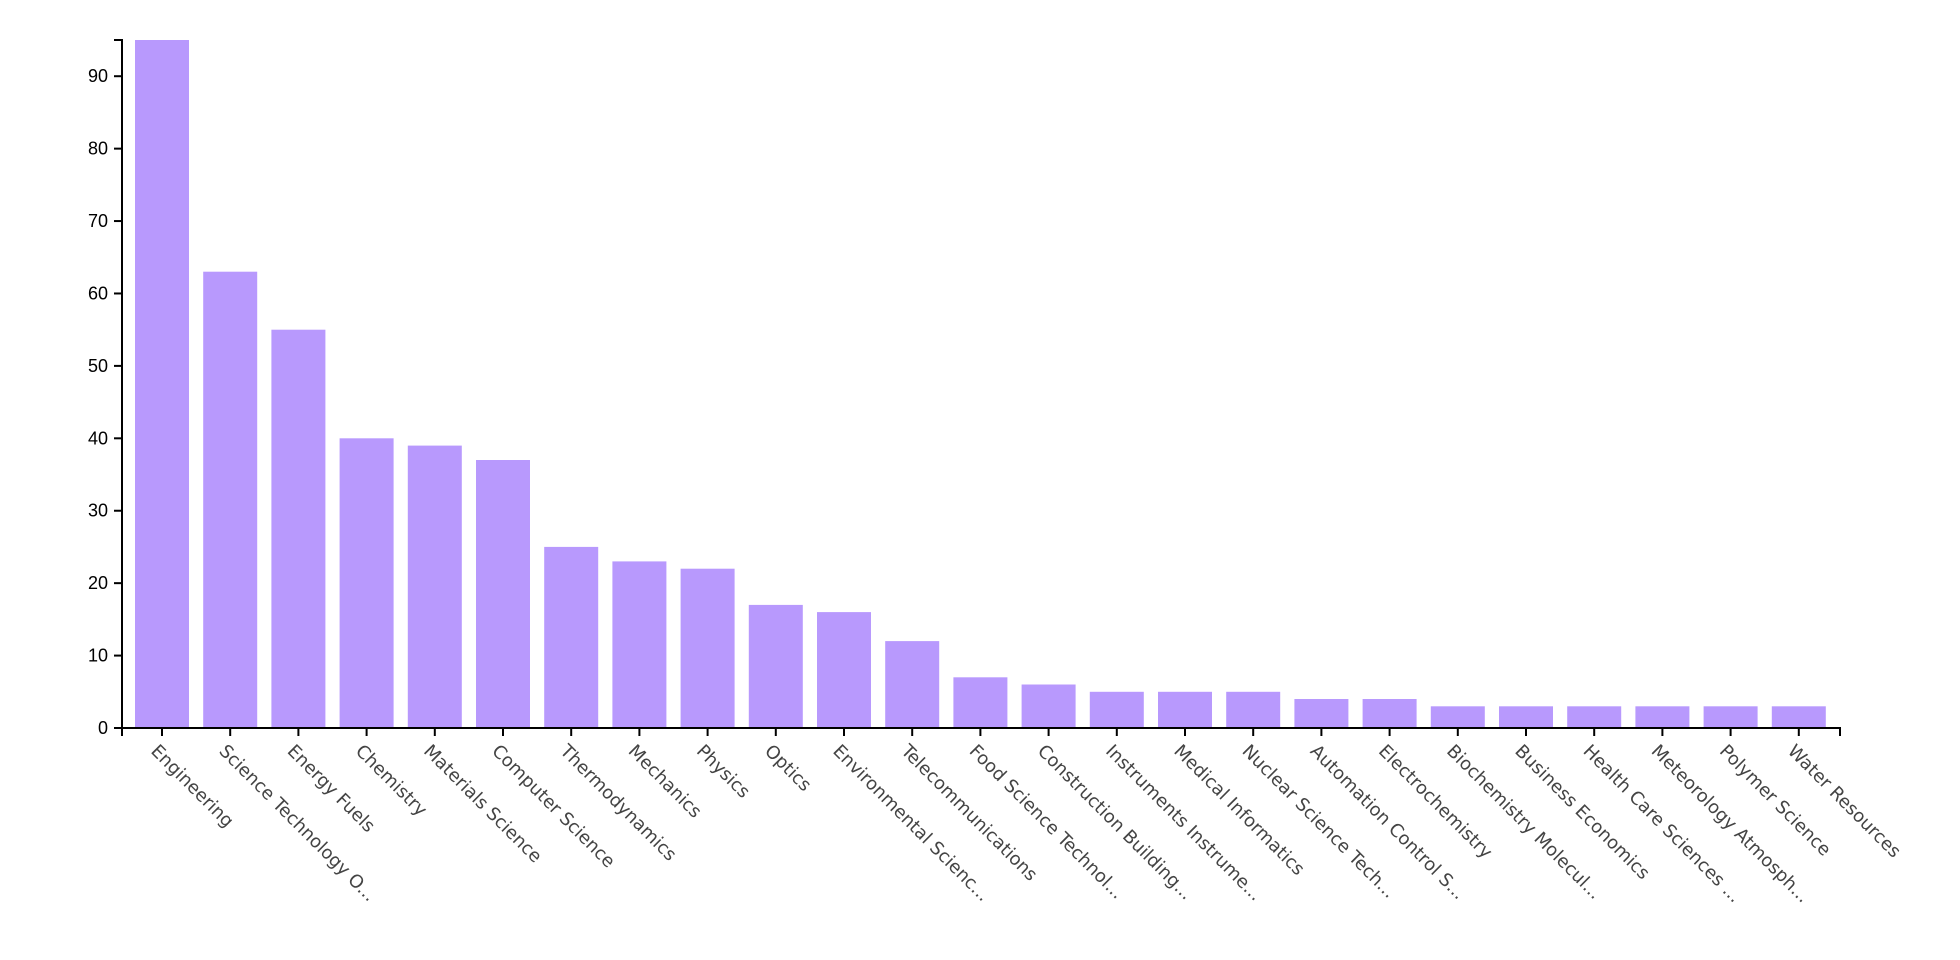  Describe the element at coordinates (723, 772) in the screenshot. I see `x-tick-label: Physics` at that location.